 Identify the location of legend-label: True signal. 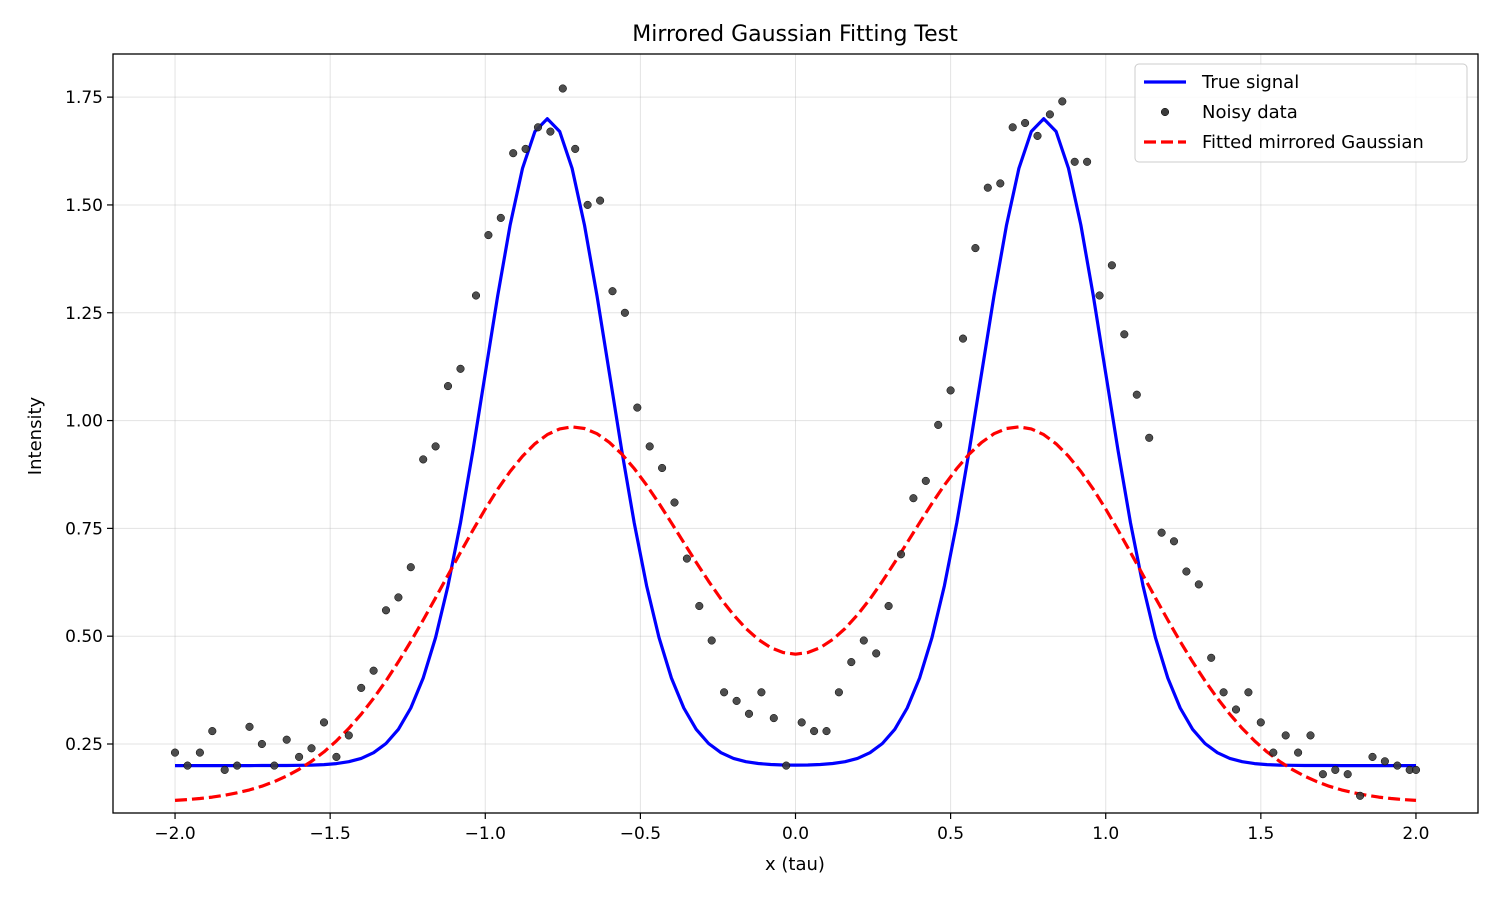
(1250, 82).